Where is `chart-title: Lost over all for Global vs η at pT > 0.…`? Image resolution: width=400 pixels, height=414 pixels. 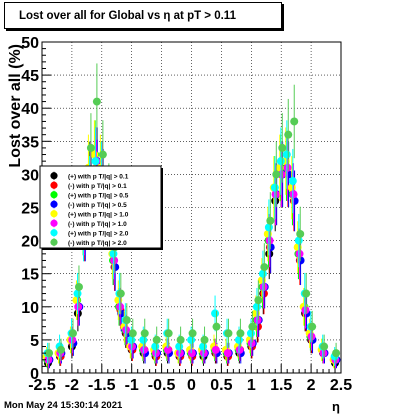 chart-title: Lost over all for Global vs η at pT > 0.… is located at coordinates (127, 16).